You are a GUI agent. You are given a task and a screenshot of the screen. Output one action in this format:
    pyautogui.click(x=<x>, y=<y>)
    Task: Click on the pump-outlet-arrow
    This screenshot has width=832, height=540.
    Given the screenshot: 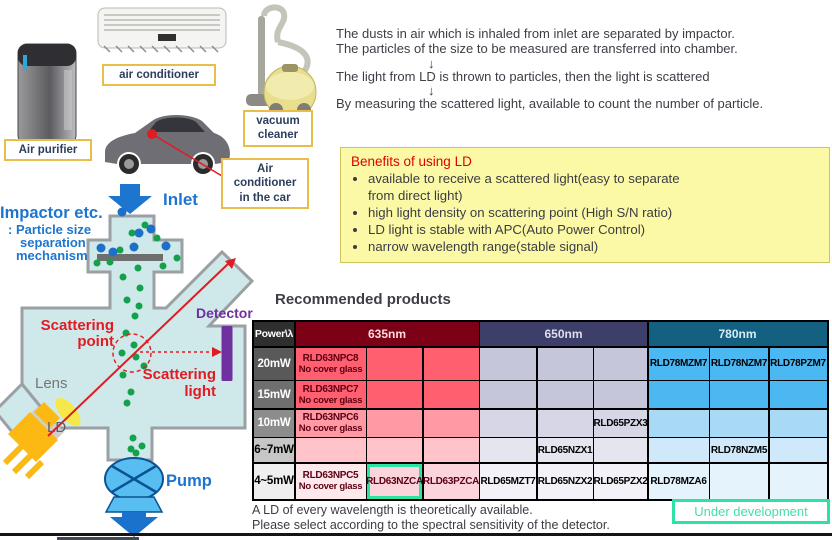 What is the action you would take?
    pyautogui.click(x=134, y=524)
    